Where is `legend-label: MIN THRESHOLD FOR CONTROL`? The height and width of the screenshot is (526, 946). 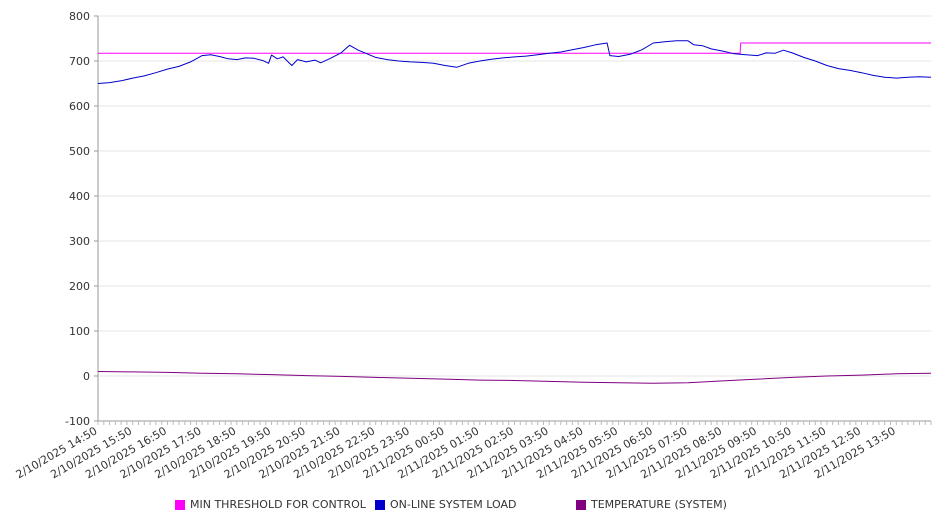 legend-label: MIN THRESHOLD FOR CONTROL is located at coordinates (278, 504).